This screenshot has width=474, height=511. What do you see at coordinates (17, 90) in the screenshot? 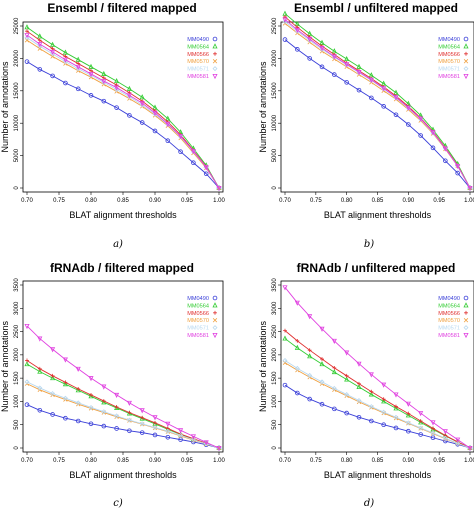
I see `y-tick-label: 15000` at bounding box center [17, 90].